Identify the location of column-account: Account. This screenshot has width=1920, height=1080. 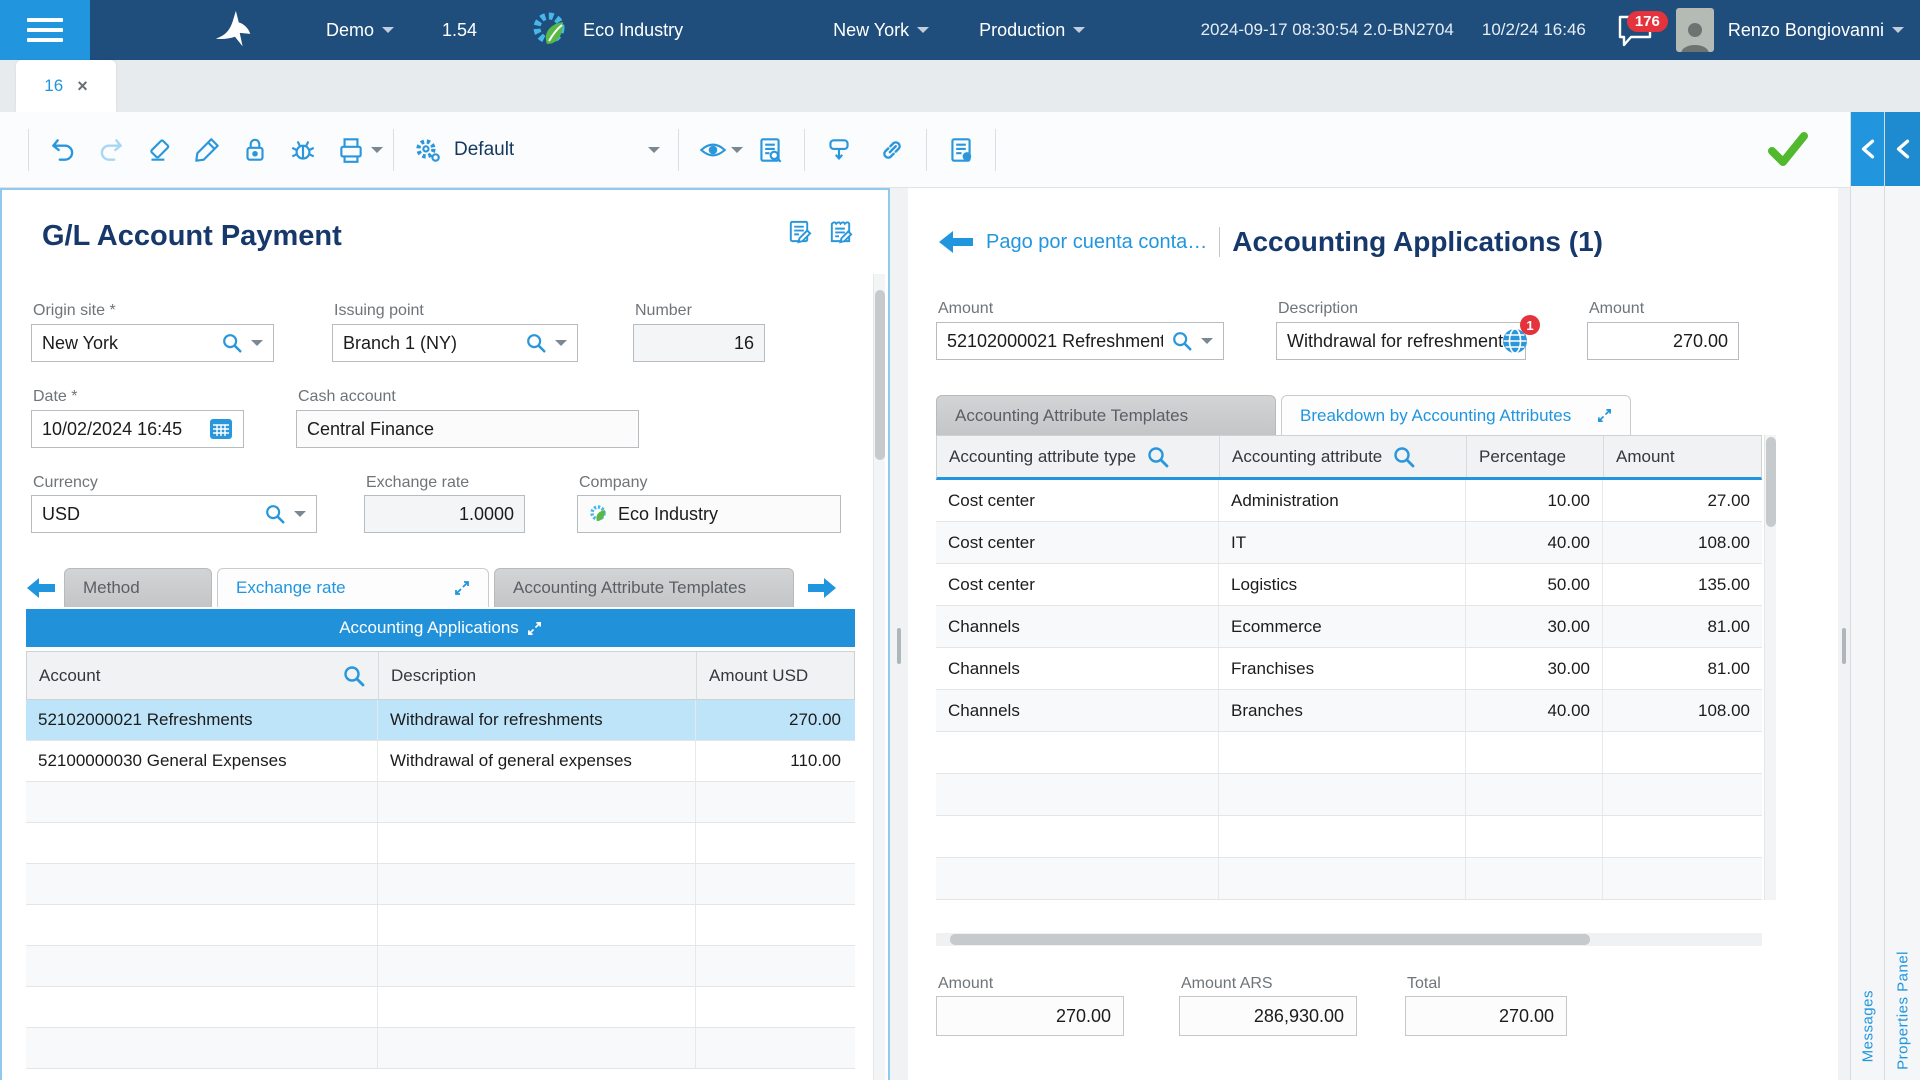
(203, 675).